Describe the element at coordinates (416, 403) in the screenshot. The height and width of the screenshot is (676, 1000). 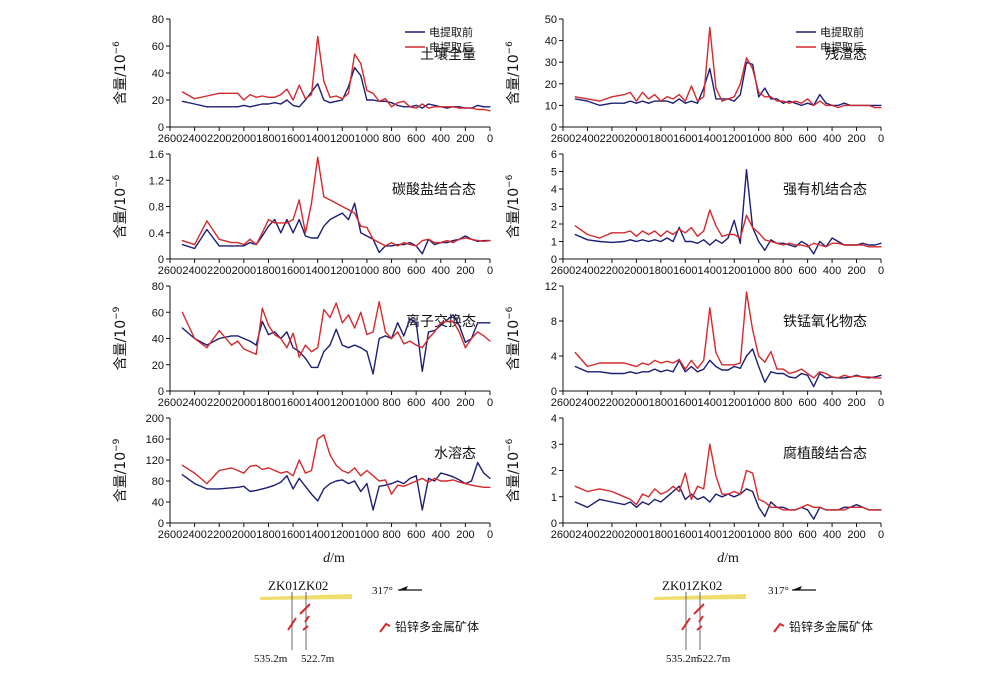
I see `x-tick-label: 600` at that location.